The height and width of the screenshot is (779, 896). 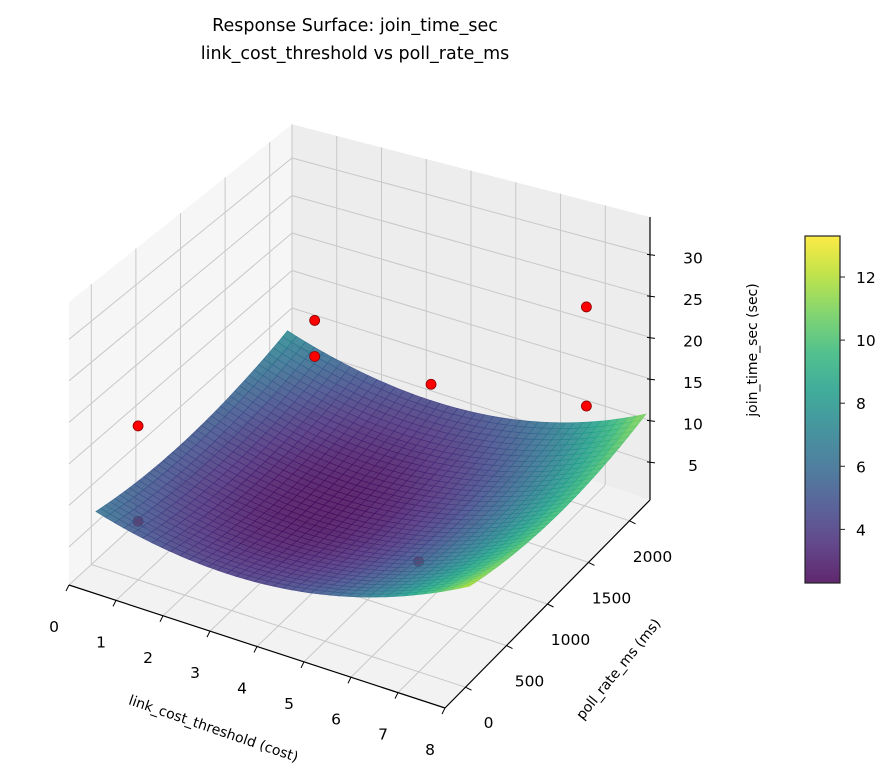 What do you see at coordinates (213, 729) in the screenshot?
I see `x-axis-label: link_cost_threshold (cost)` at bounding box center [213, 729].